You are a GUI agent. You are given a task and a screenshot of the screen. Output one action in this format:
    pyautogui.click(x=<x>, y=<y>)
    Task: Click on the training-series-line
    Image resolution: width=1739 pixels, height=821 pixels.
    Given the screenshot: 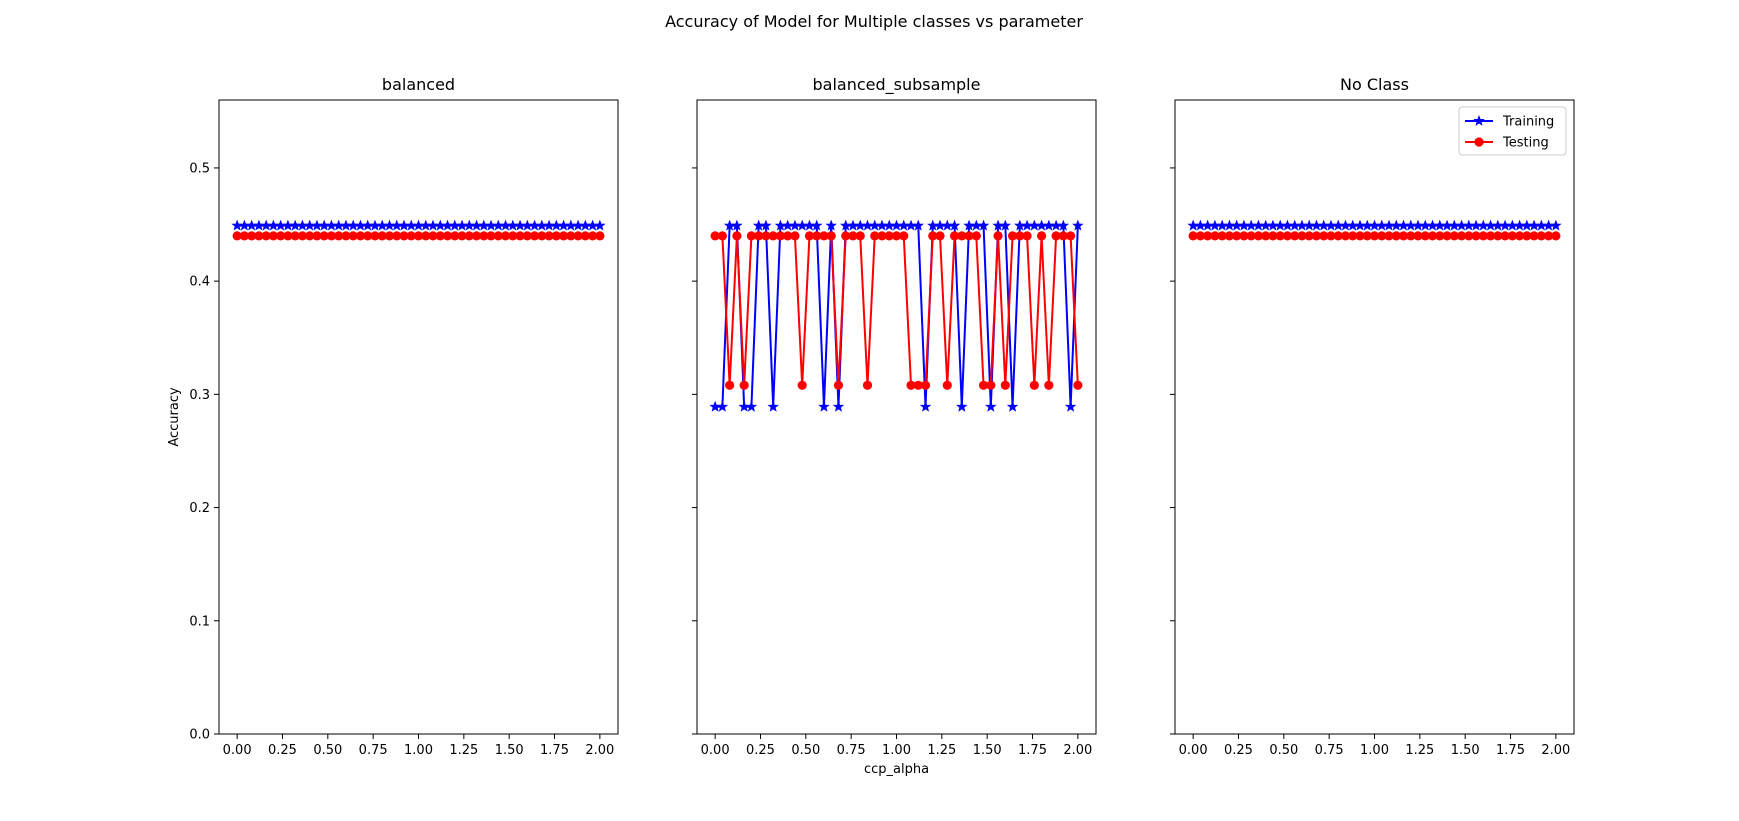 What is the action you would take?
    pyautogui.click(x=897, y=316)
    